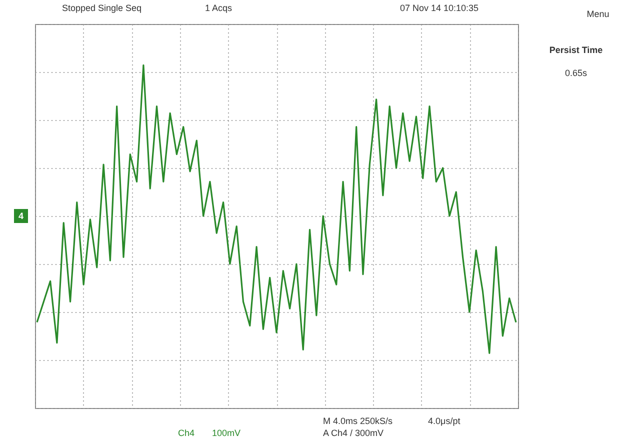 Image resolution: width=622 pixels, height=445 pixels. What do you see at coordinates (576, 50) in the screenshot?
I see `text: Persist Time` at bounding box center [576, 50].